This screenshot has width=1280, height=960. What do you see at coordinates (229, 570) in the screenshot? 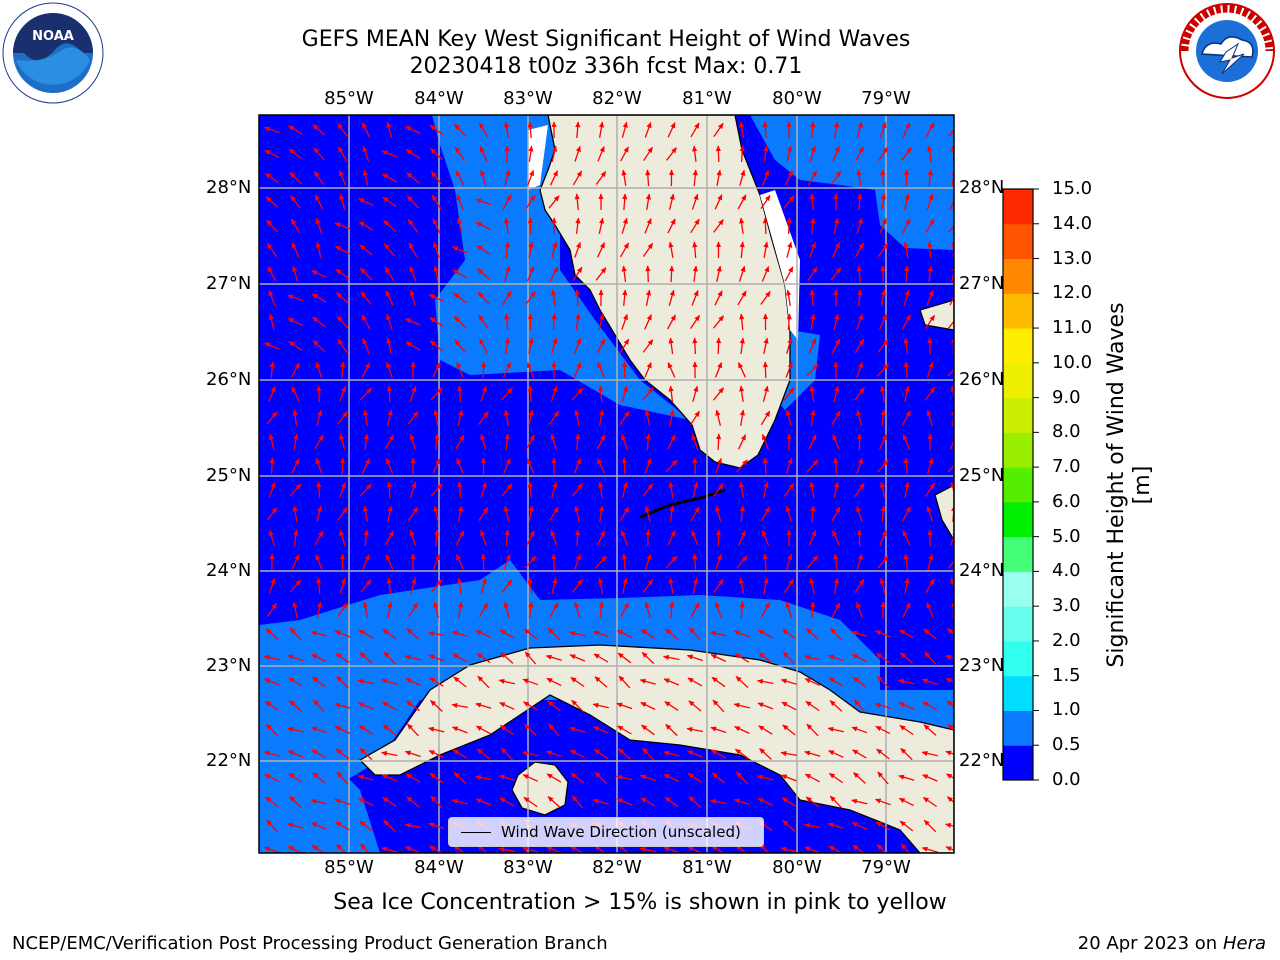
I see `lat-tick-left-24: 24°N` at bounding box center [229, 570].